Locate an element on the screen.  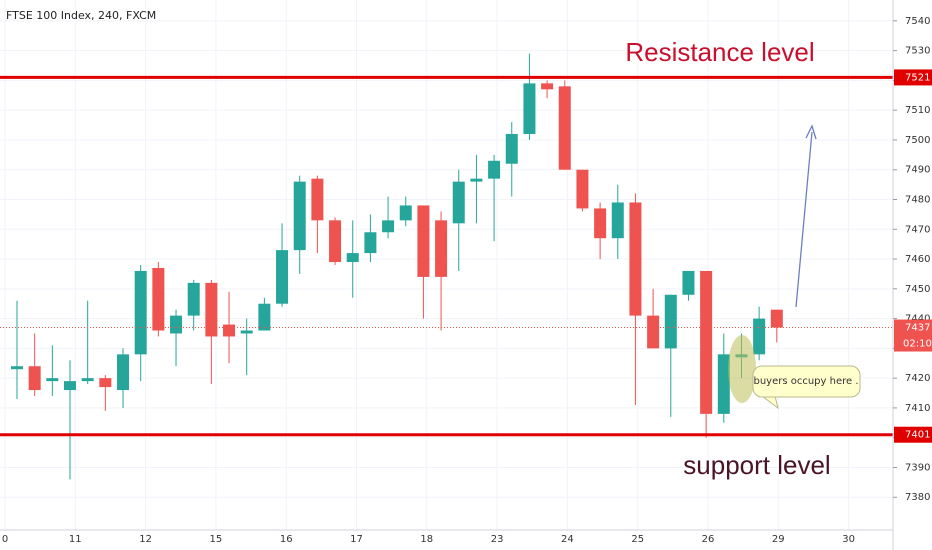
y-tick-label: 7480 is located at coordinates (917, 199).